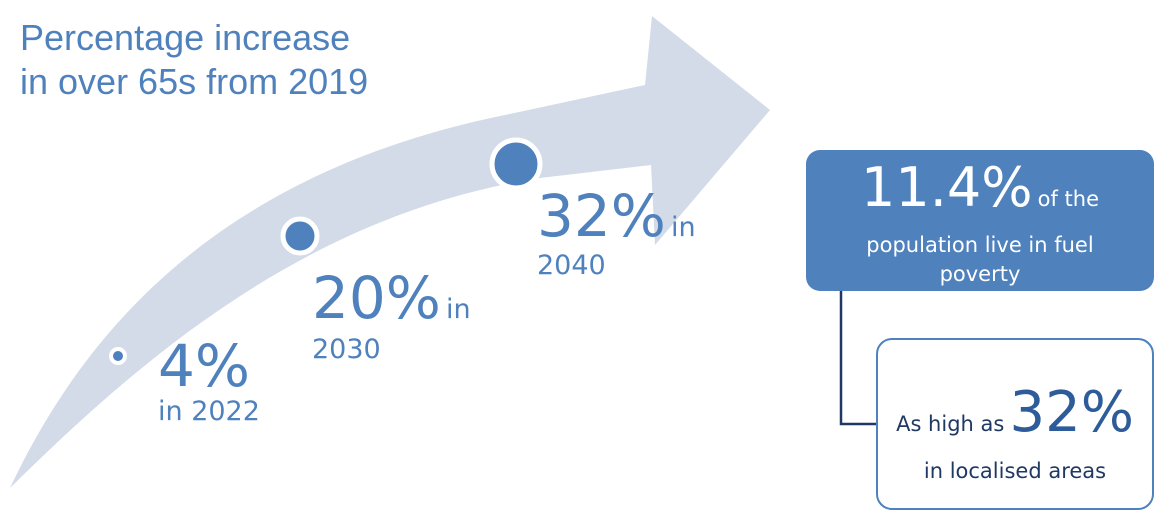 The height and width of the screenshot is (511, 1155). What do you see at coordinates (516, 164) in the screenshot?
I see `milestone-dot-2040` at bounding box center [516, 164].